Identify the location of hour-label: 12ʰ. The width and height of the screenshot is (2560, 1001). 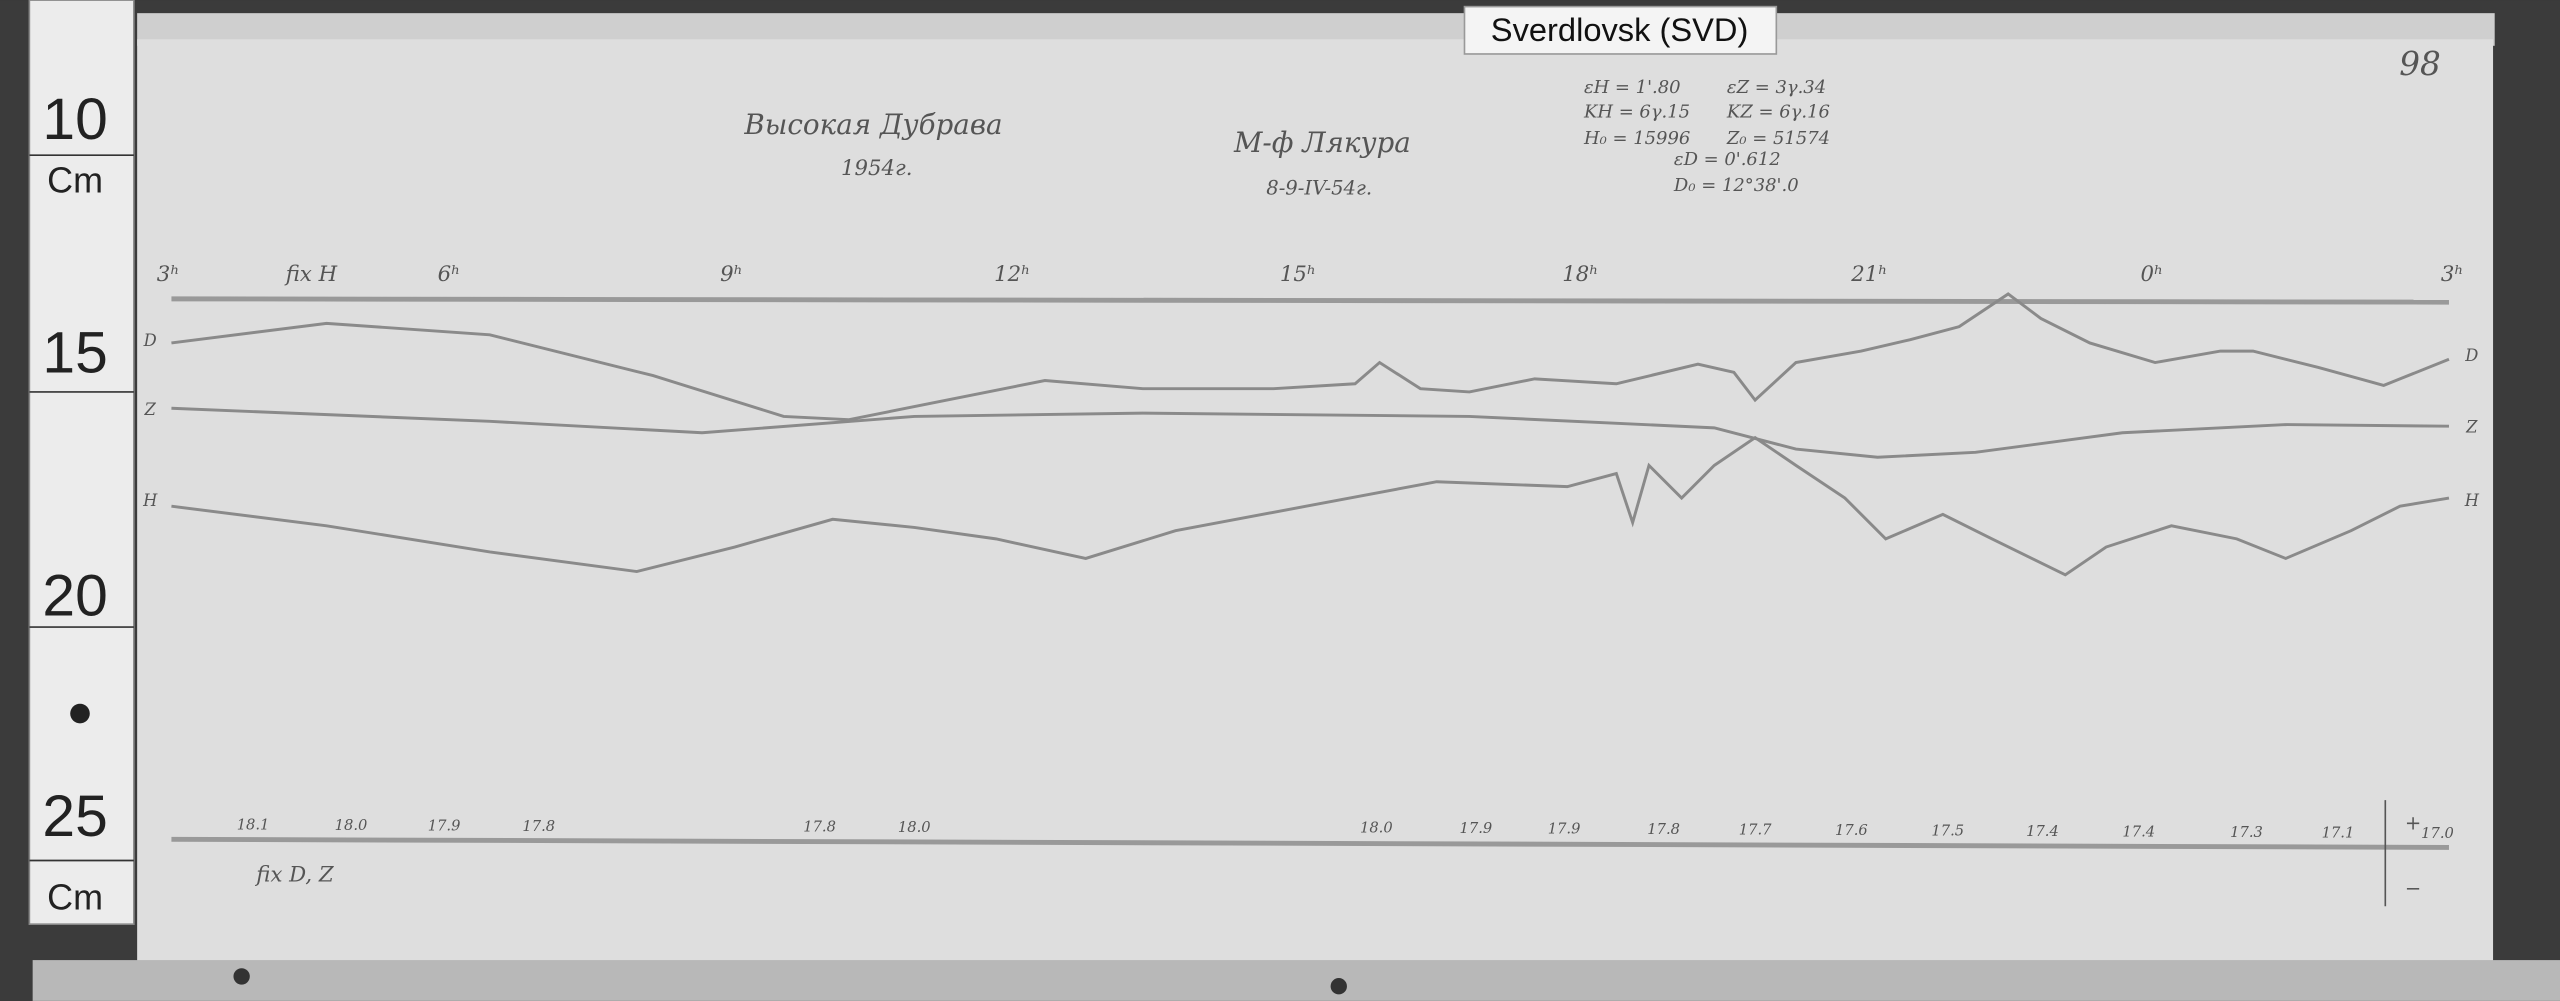
(1012, 274).